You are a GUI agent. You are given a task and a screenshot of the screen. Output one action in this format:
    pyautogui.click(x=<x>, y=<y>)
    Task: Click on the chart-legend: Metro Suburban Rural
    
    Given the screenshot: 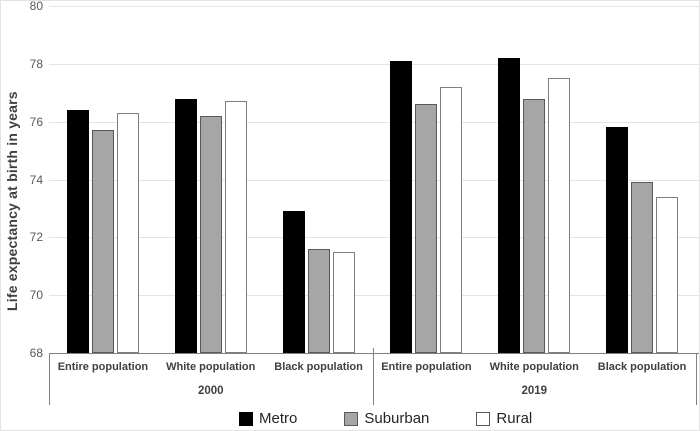 What is the action you would take?
    pyautogui.click(x=385, y=418)
    